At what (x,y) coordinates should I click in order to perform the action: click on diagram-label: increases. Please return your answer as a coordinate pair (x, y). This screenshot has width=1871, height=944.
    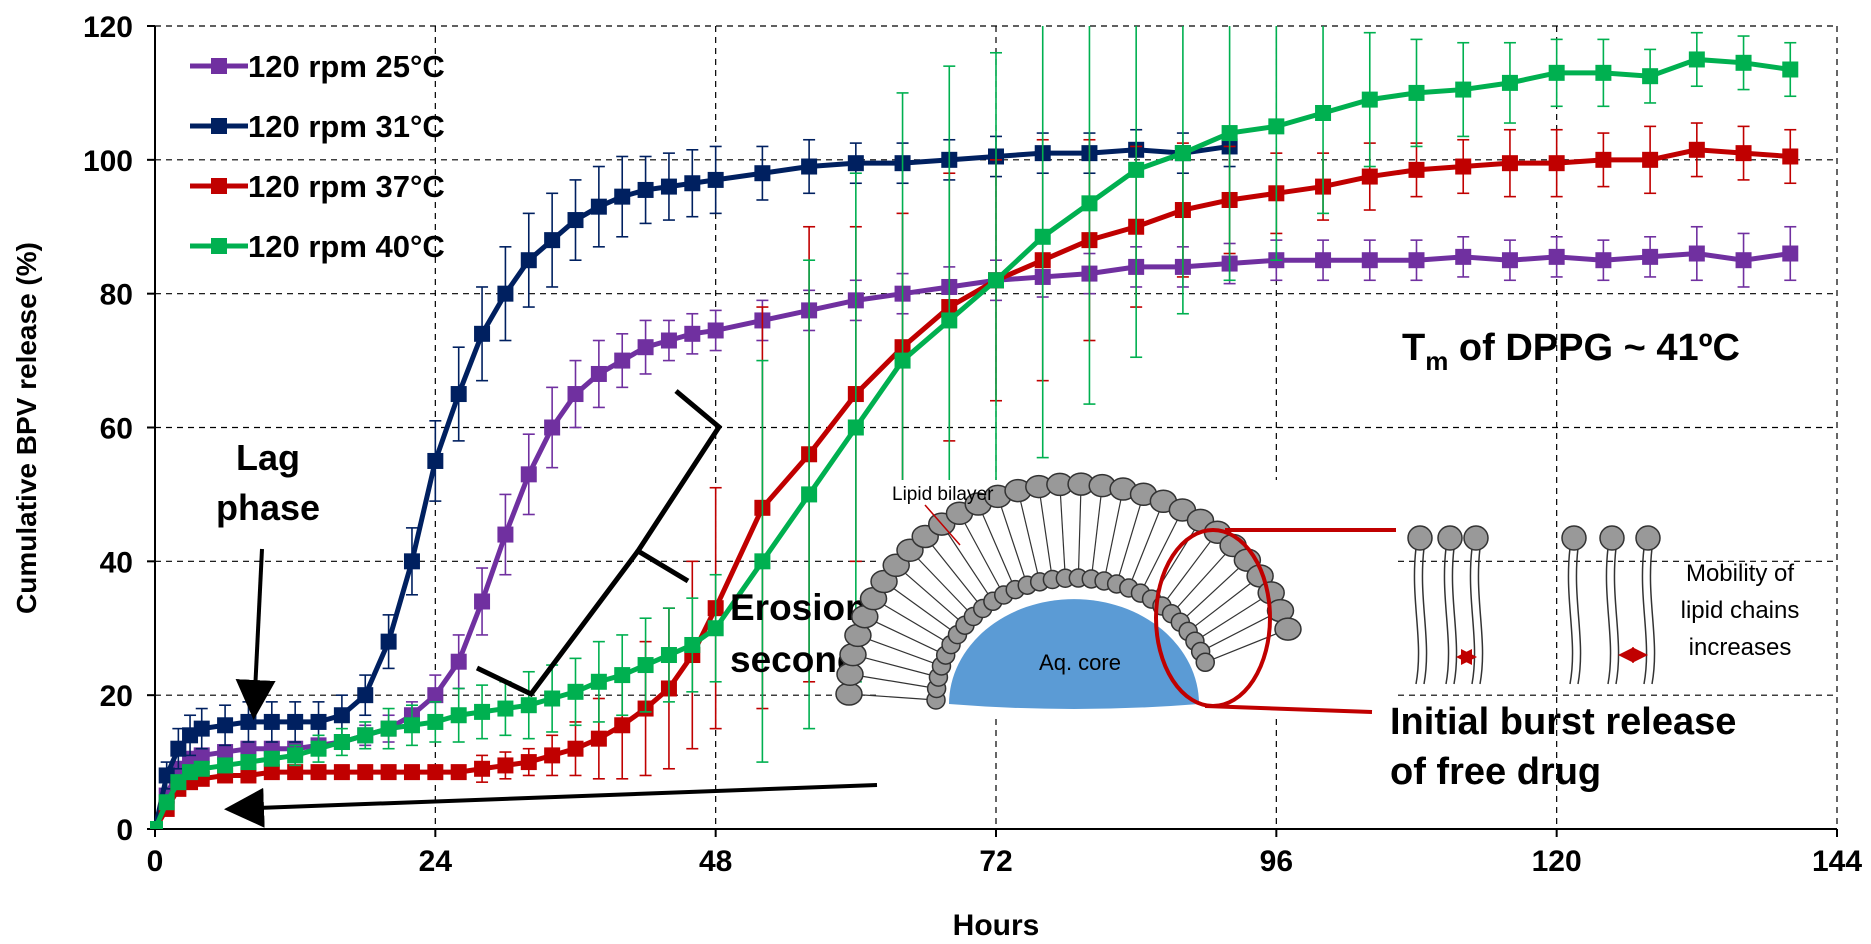
    Looking at the image, I should click on (1740, 647).